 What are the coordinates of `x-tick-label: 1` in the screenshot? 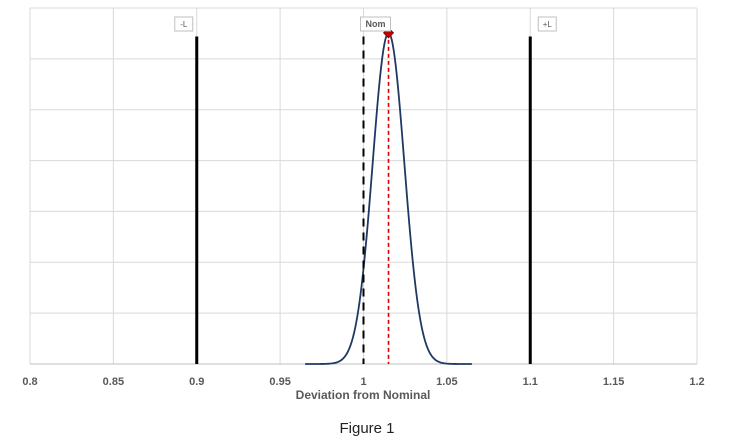 It's located at (363, 382).